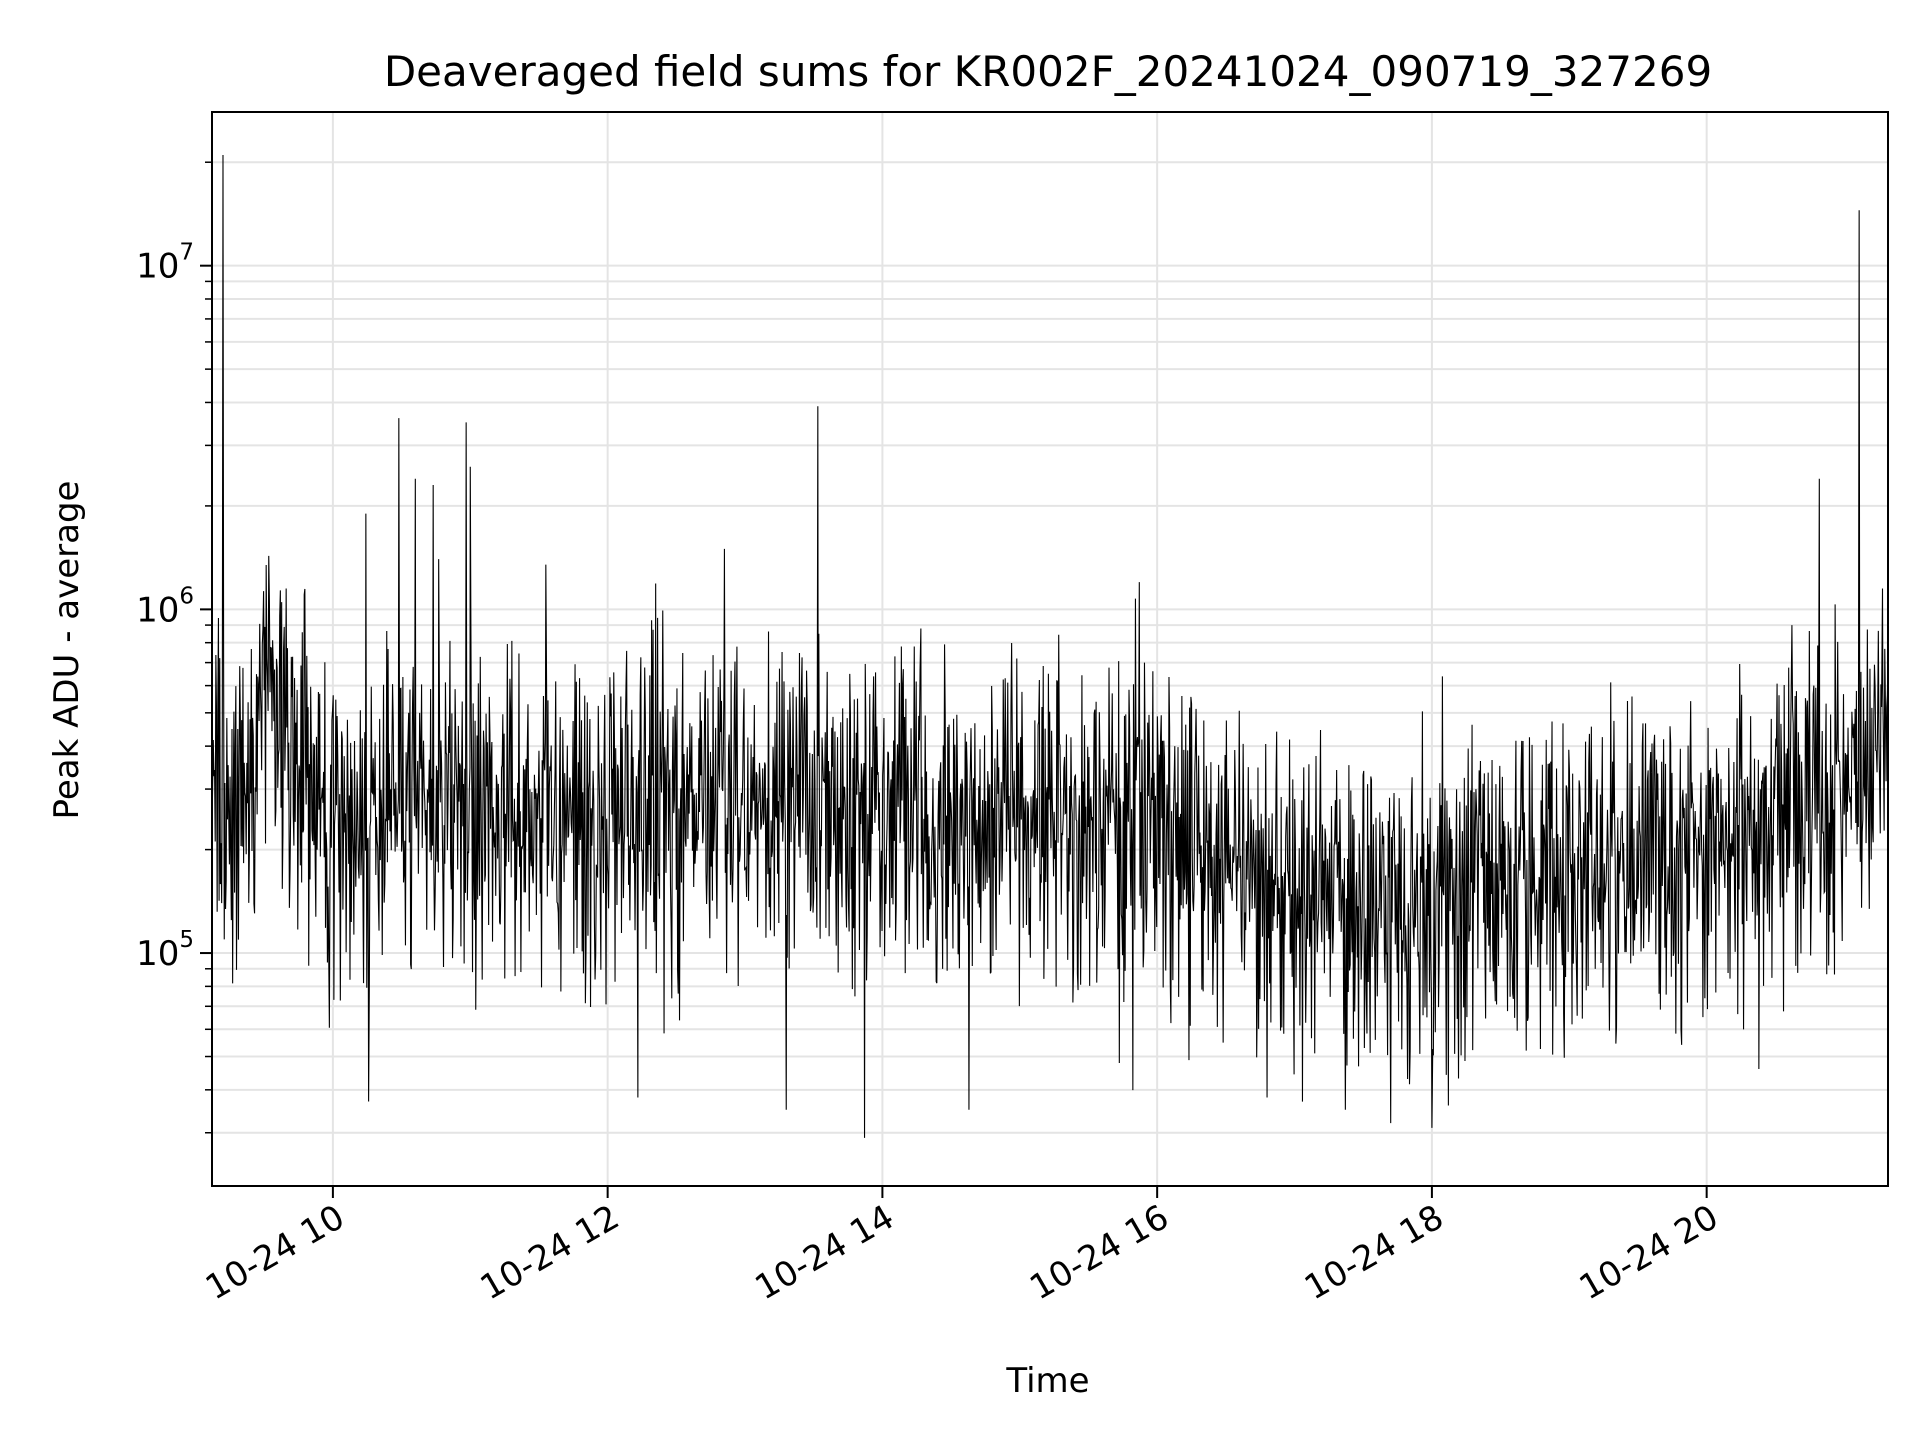 Image resolution: width=1920 pixels, height=1440 pixels. I want to click on y-axis: 10⁵ 10⁶ 10⁷, so click(174, 647).